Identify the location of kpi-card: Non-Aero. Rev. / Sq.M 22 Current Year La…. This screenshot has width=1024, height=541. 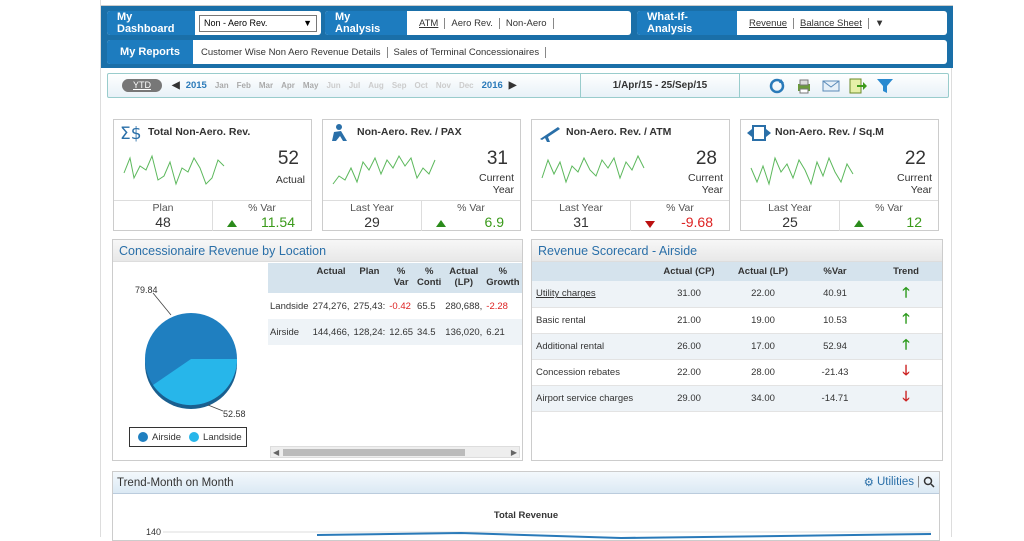
(839, 175).